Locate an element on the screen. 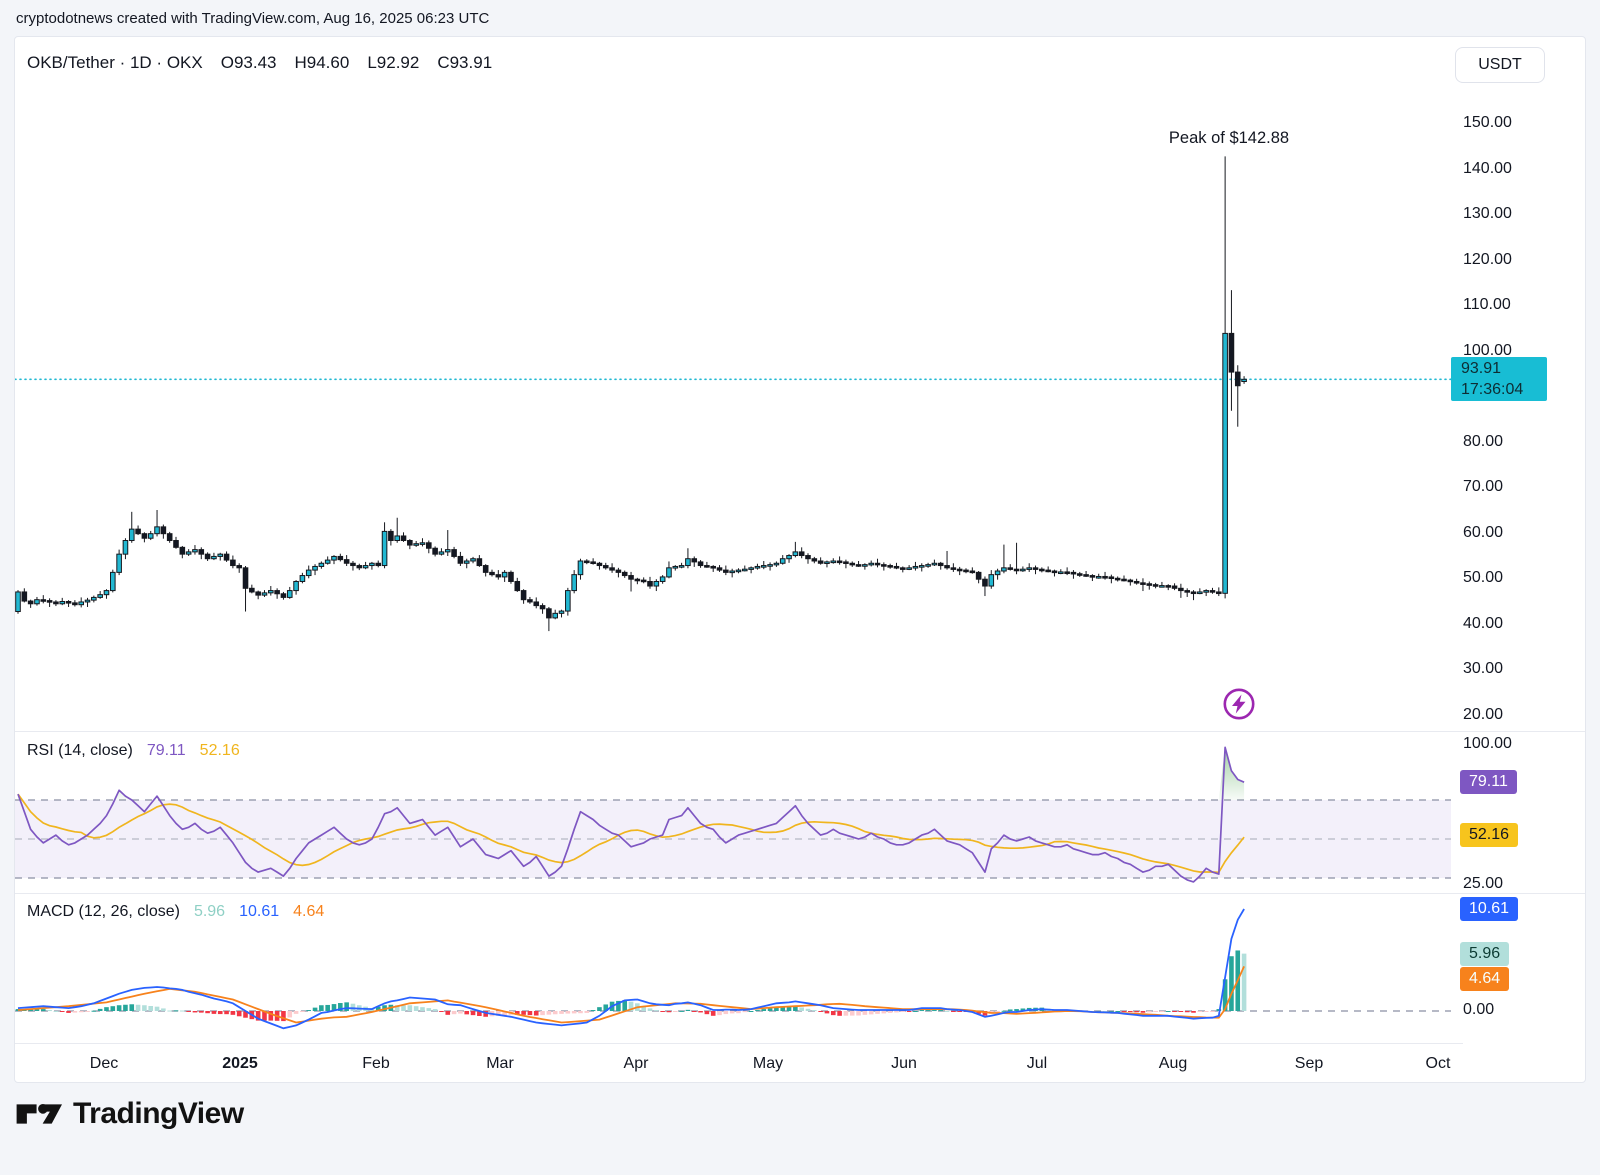 This screenshot has height=1175, width=1600. rsi-pane: RSI (14, close) 79.11 52.16 is located at coordinates (733, 812).